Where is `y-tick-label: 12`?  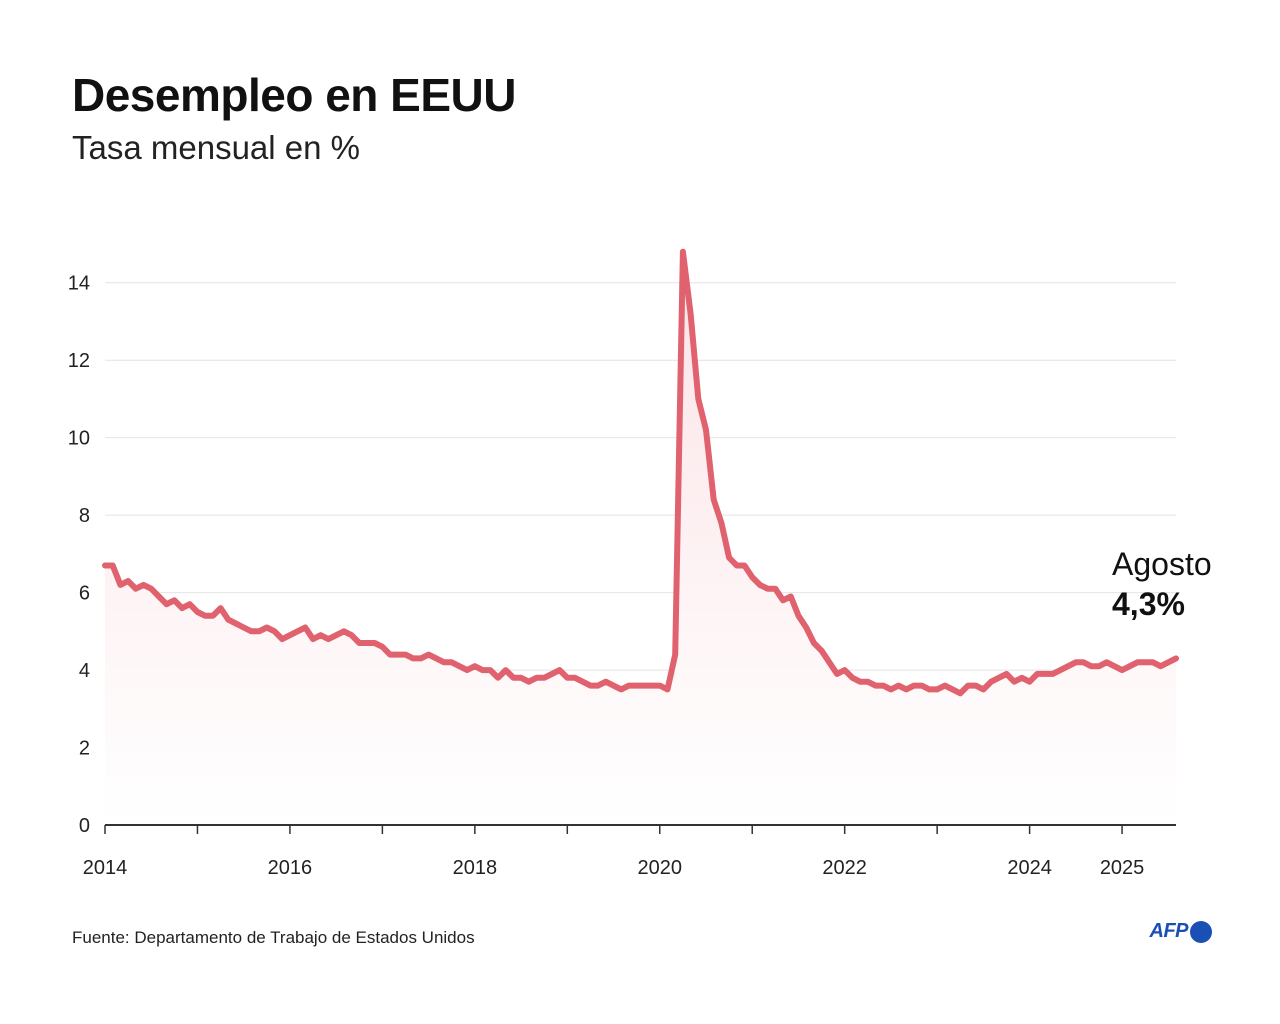 y-tick-label: 12 is located at coordinates (79, 361).